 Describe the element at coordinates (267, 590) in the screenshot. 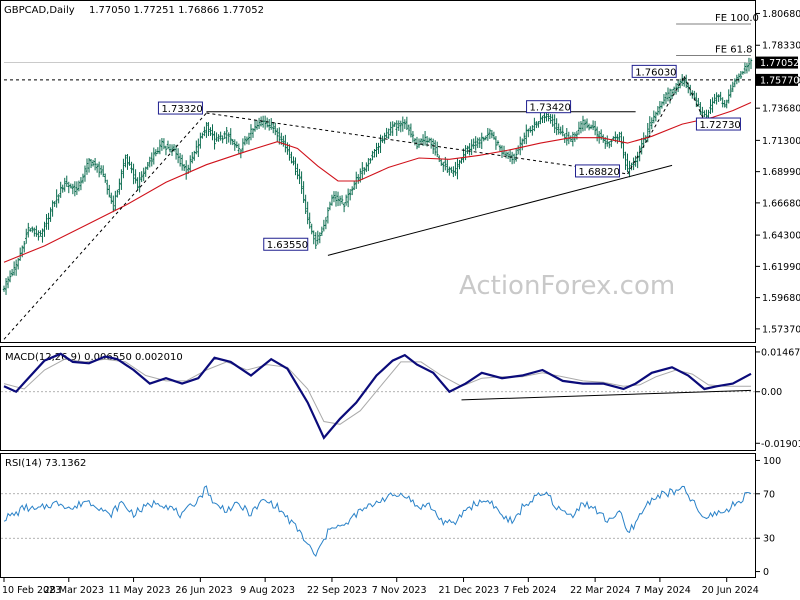

I see `x-tick-label: 9 Aug 2023` at that location.